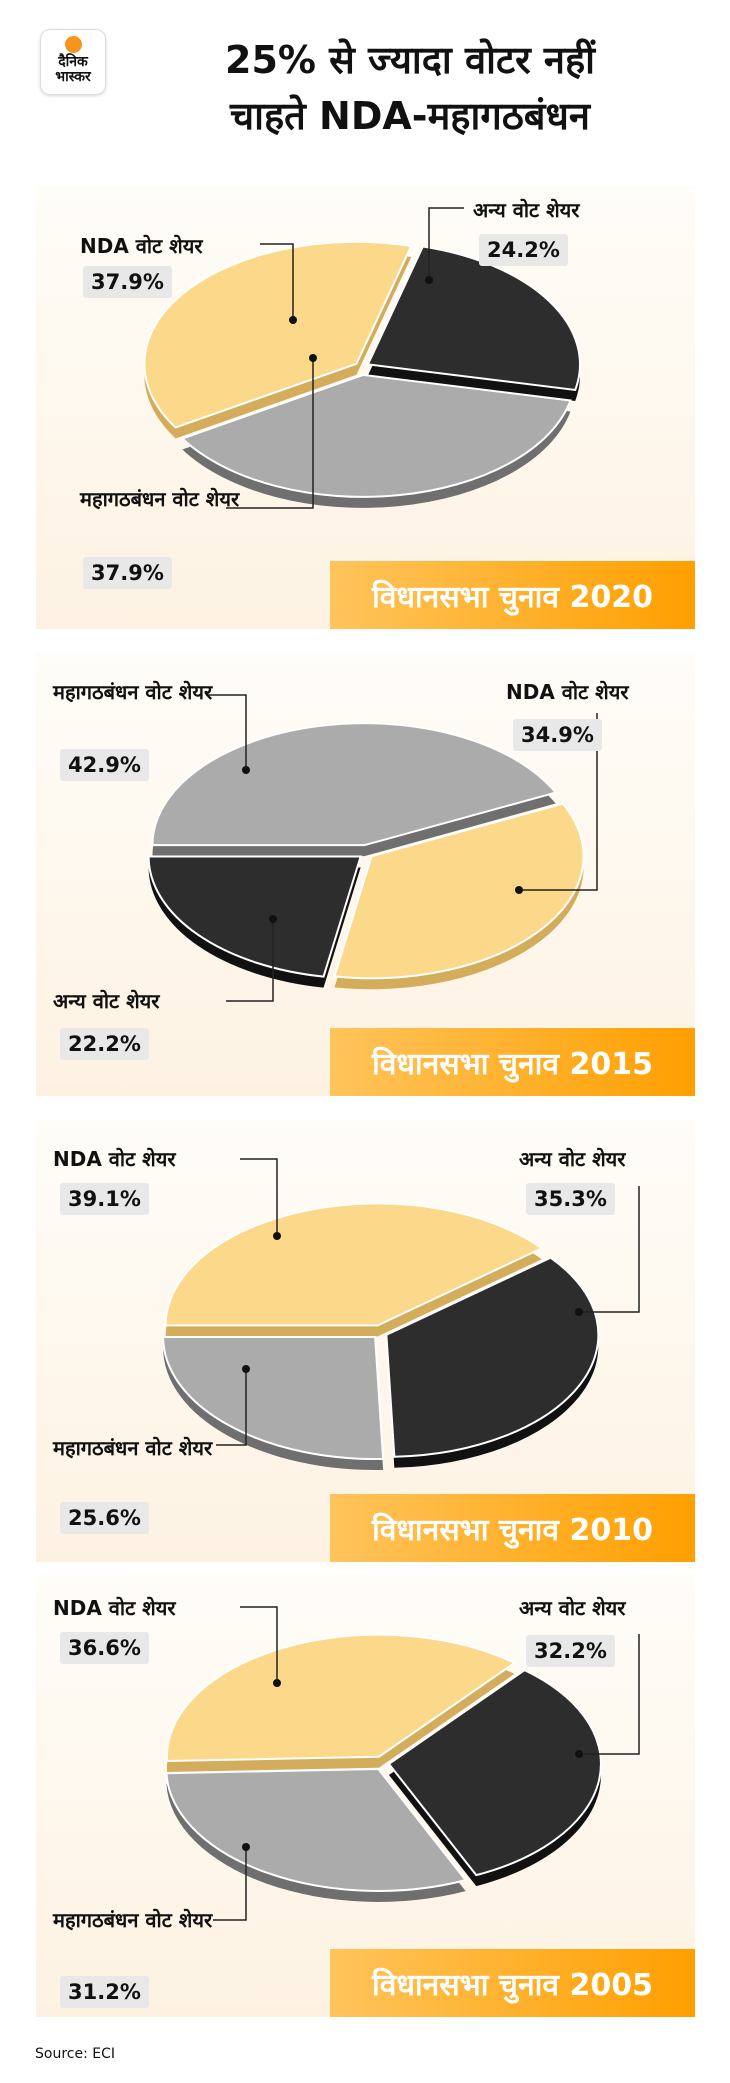 Image resolution: width=730 pixels, height=2083 pixels. I want to click on slice-value-other: 24.2%, so click(523, 250).